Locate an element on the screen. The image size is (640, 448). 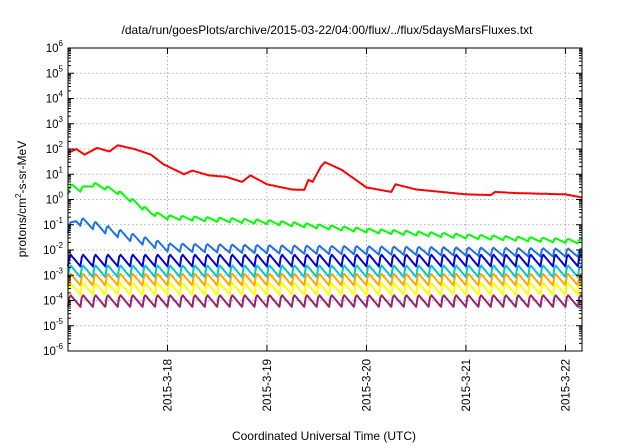
y-tick-label: 10⁻⁶ is located at coordinates (53, 350).